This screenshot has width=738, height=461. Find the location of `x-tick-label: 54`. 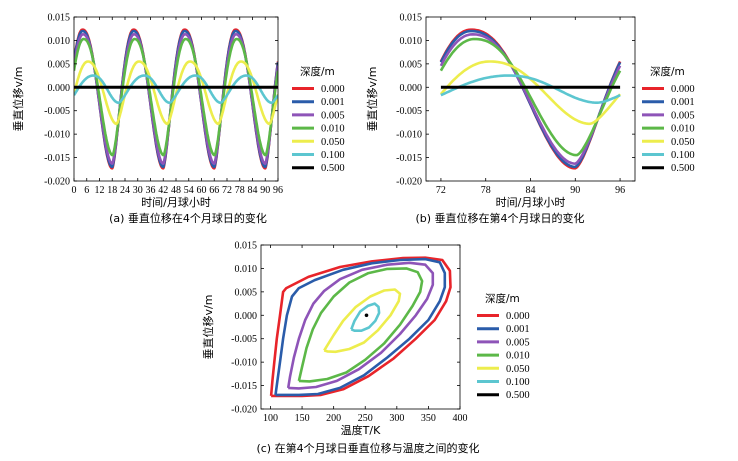

x-tick-label: 54 is located at coordinates (189, 190).